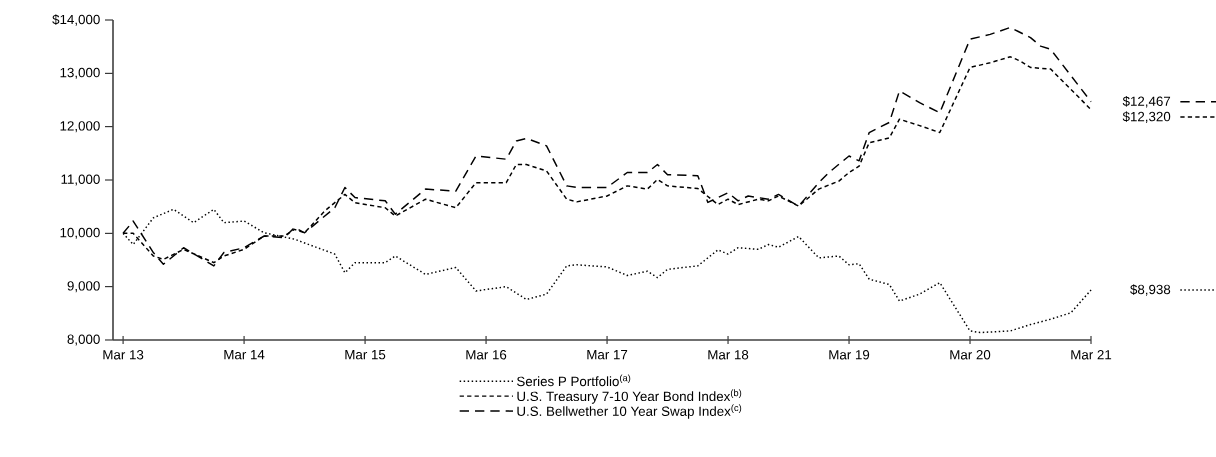  What do you see at coordinates (728, 355) in the screenshot?
I see `x-tick-label: Mar 18` at bounding box center [728, 355].